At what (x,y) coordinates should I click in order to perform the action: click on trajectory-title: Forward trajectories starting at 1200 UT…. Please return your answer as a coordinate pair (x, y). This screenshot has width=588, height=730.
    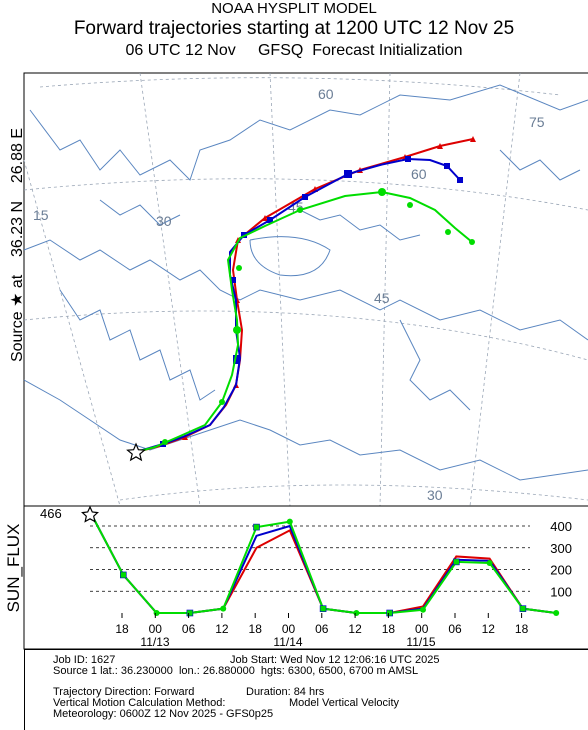
    Looking at the image, I should click on (294, 28).